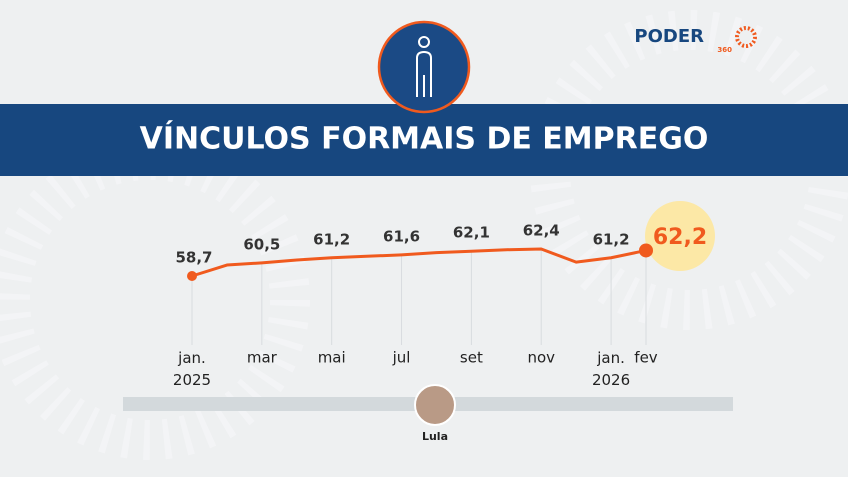 The image size is (848, 477). Describe the element at coordinates (192, 369) in the screenshot. I see `x-tick-label: jan. 2025` at that location.